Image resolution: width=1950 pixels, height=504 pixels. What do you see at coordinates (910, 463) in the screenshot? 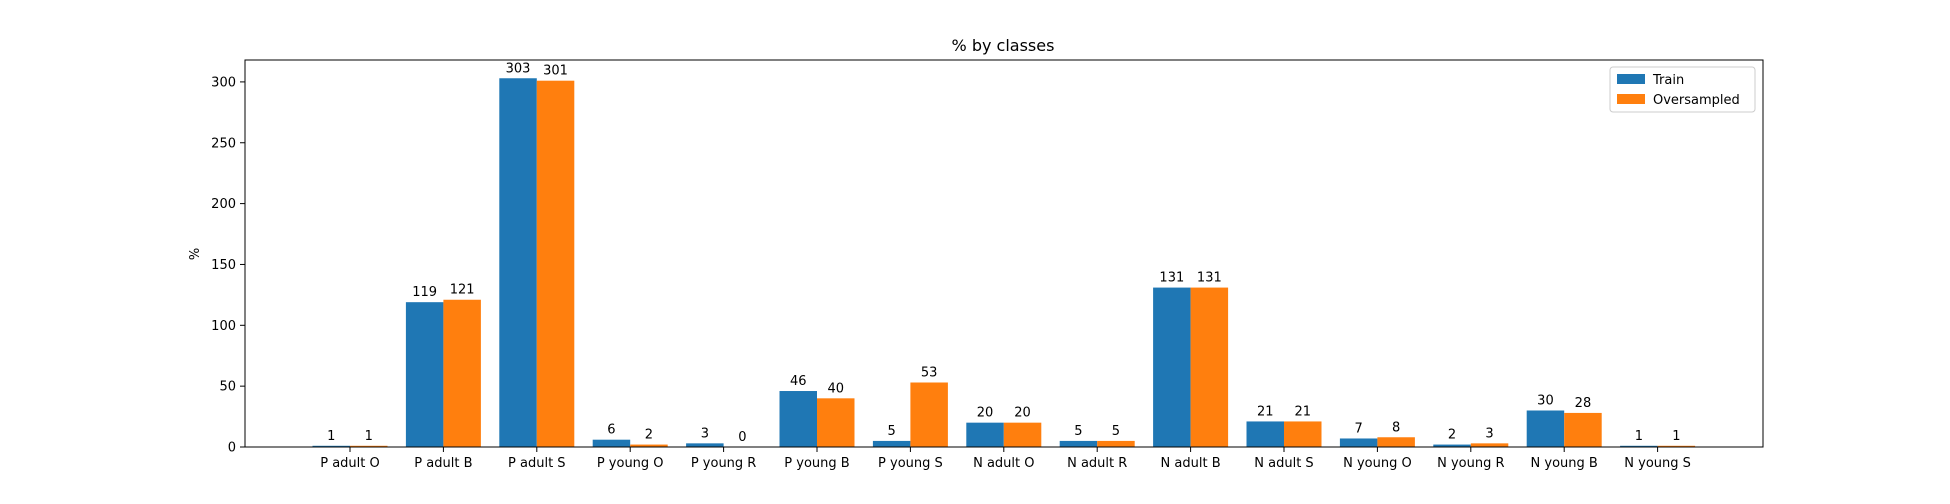
I see `x-tick-label: P young S` at bounding box center [910, 463].